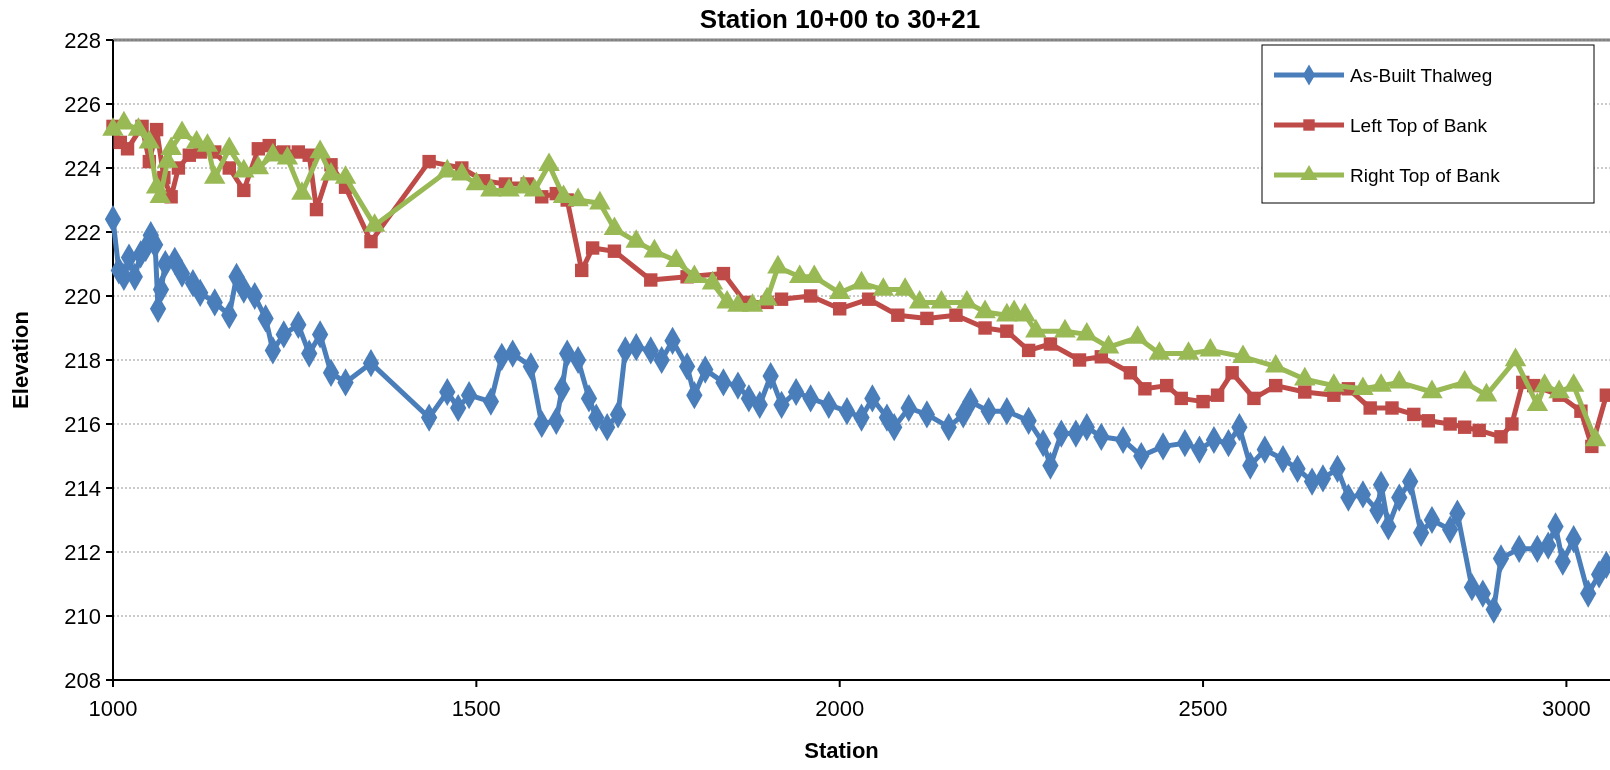  I want to click on legend-label: Right Top of Bank, so click(1425, 175).